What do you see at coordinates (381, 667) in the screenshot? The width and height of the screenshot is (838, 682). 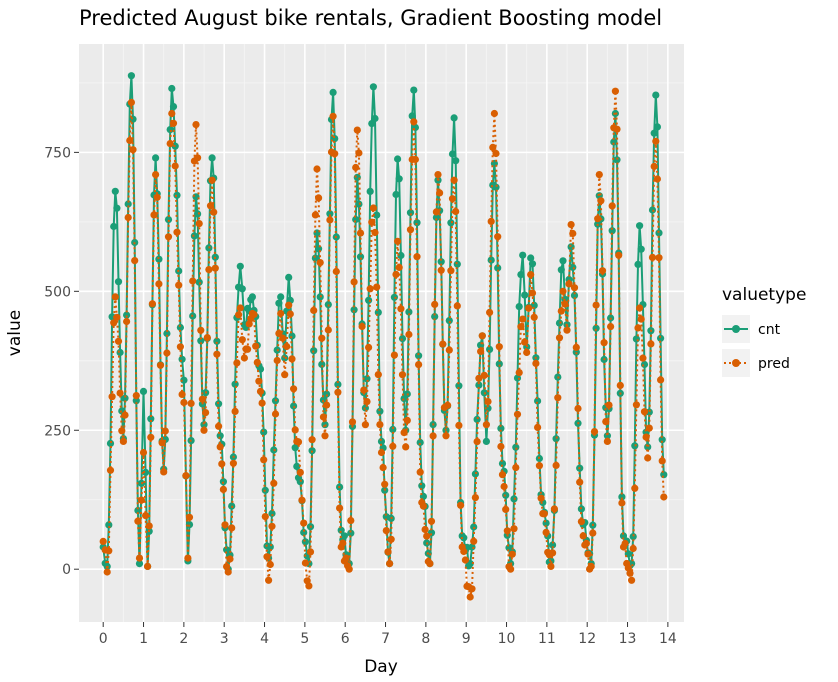 I see `x-axis-title: Day` at bounding box center [381, 667].